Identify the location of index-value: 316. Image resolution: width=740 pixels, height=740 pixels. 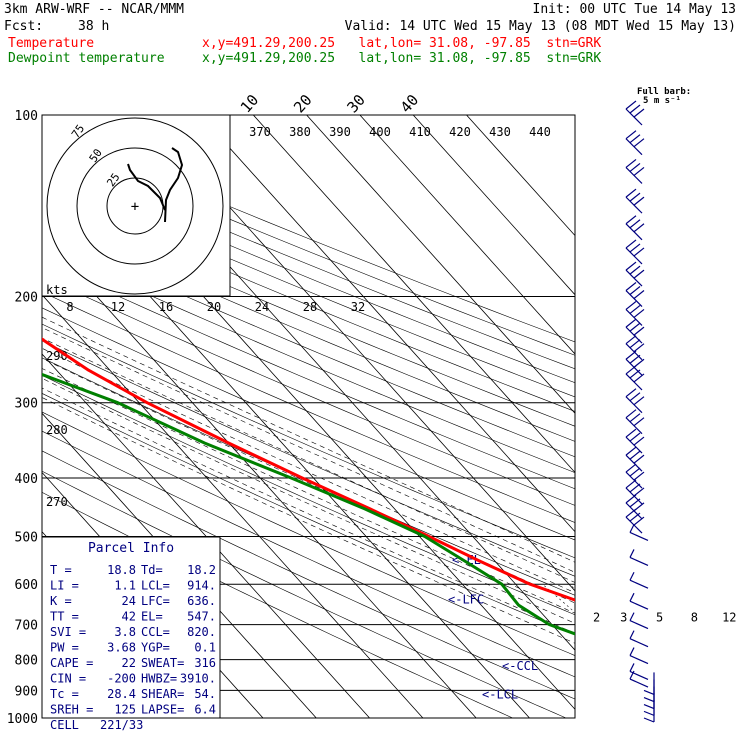
(205, 663).